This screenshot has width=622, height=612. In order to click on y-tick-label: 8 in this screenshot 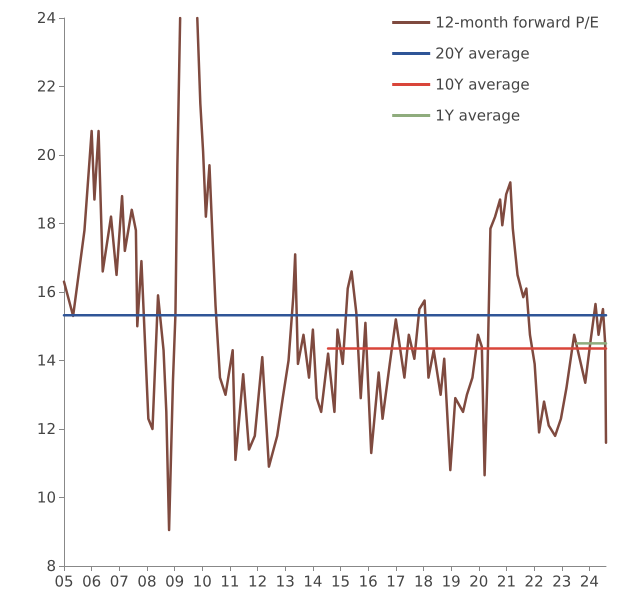, I will do `click(51, 566)`.